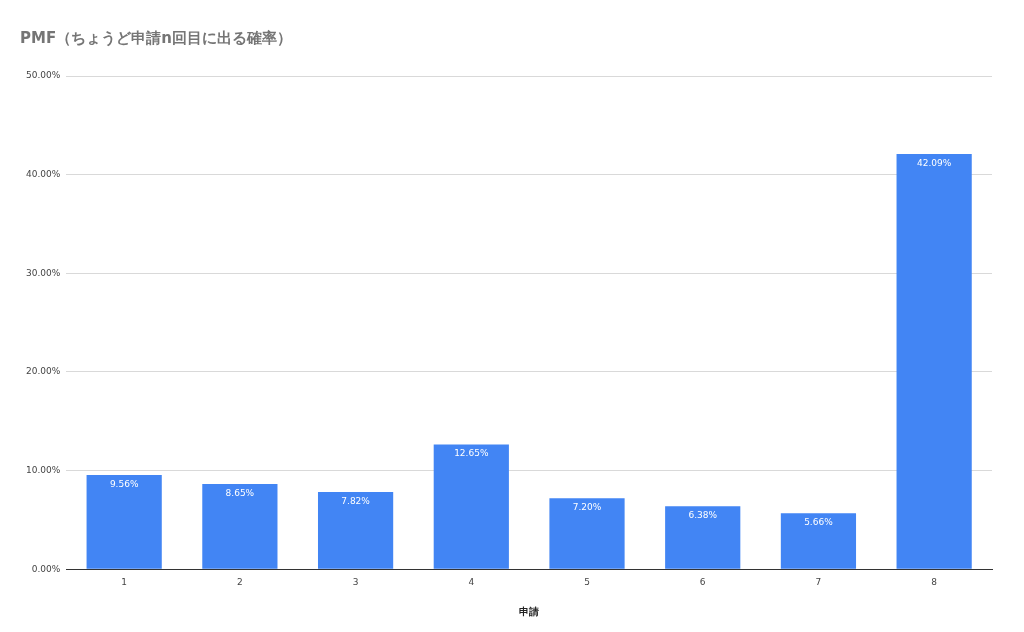 This screenshot has width=1024, height=632. What do you see at coordinates (587, 507) in the screenshot?
I see `data-label: 7.20%` at bounding box center [587, 507].